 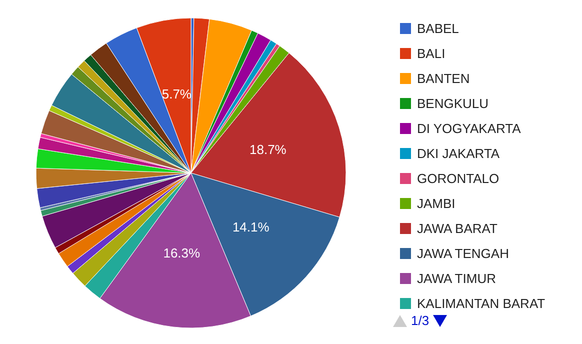 What do you see at coordinates (182, 252) in the screenshot?
I see `data-label: 16.3%` at bounding box center [182, 252].